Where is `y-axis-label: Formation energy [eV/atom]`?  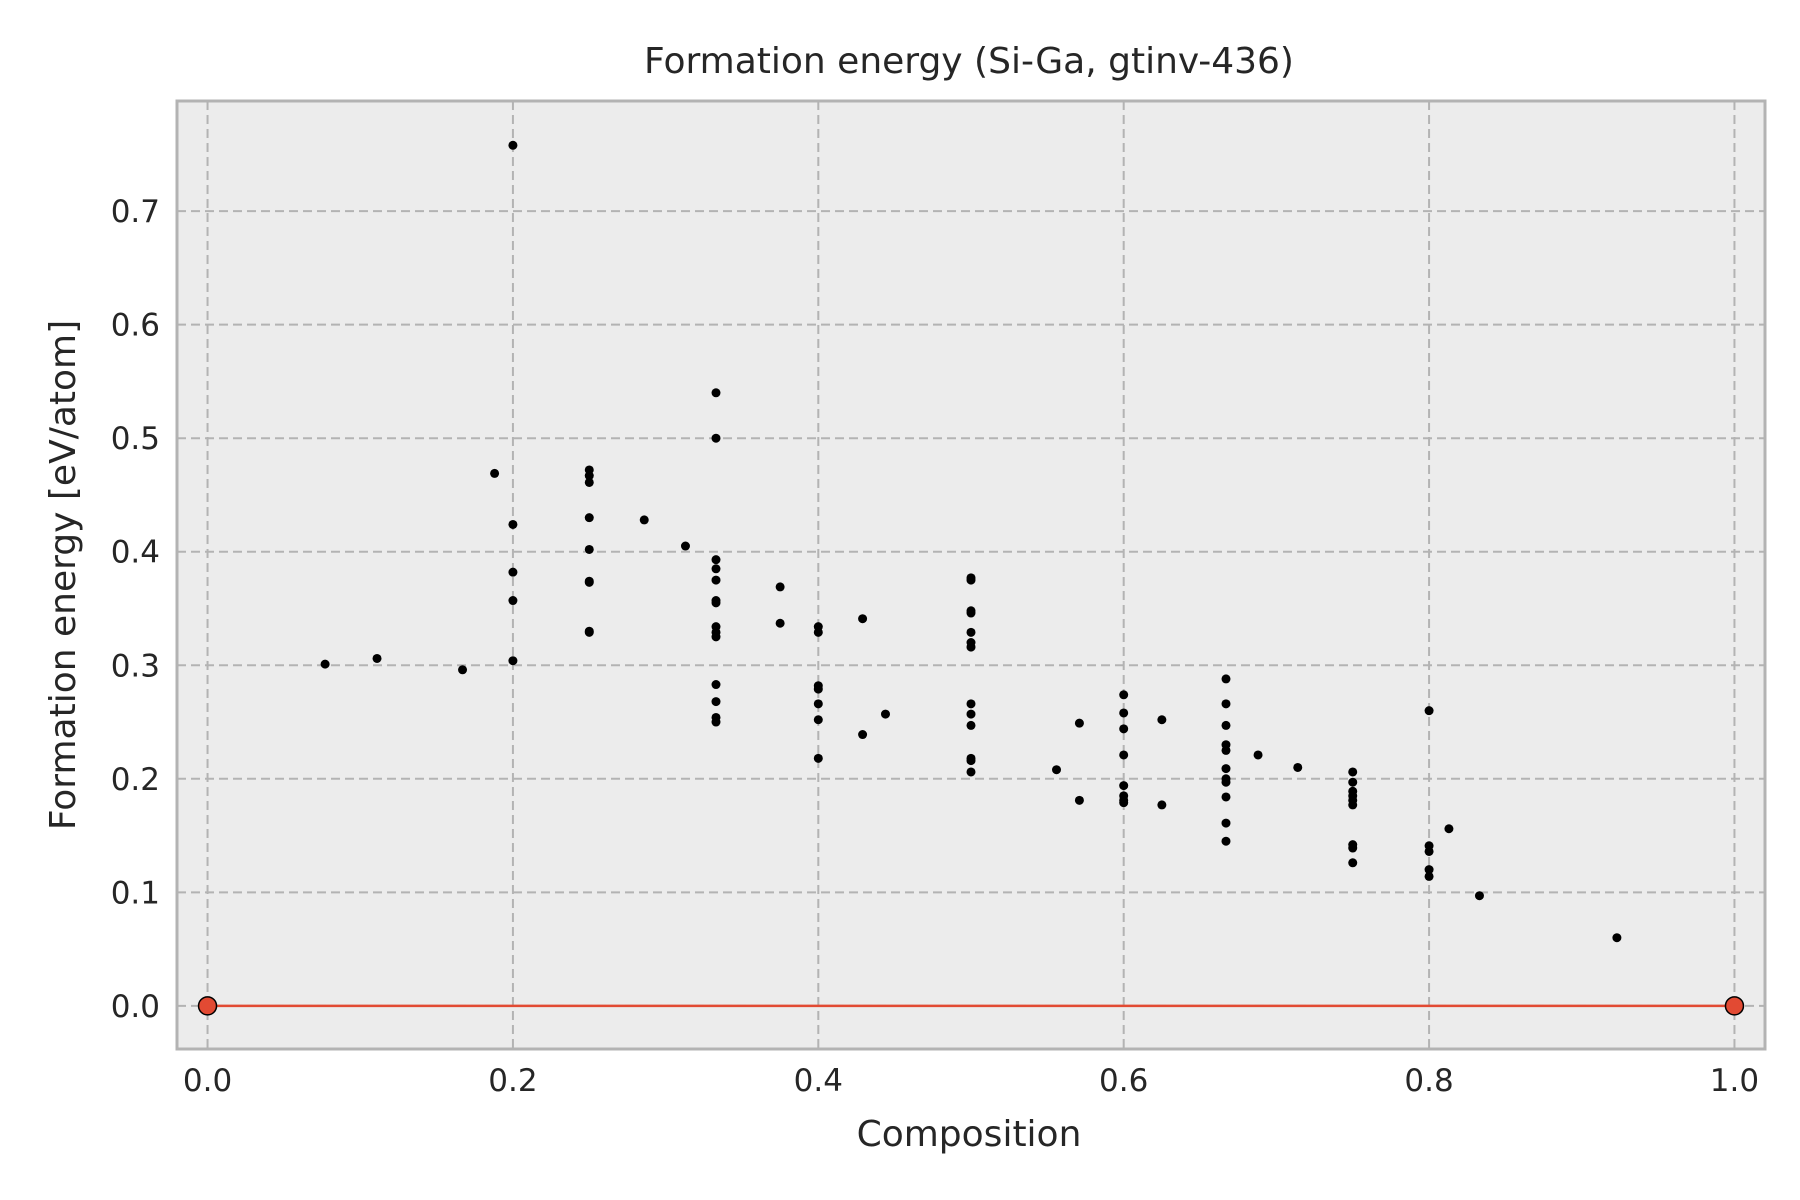 y-axis-label: Formation energy [eV/atom] is located at coordinates (63, 575).